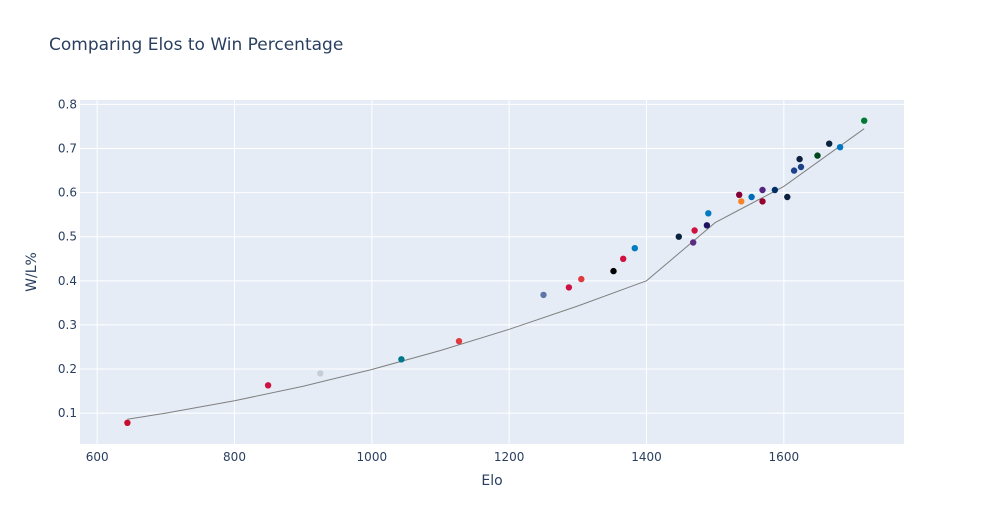 The height and width of the screenshot is (524, 984). Describe the element at coordinates (372, 457) in the screenshot. I see `x-tick-label: 1000` at that location.